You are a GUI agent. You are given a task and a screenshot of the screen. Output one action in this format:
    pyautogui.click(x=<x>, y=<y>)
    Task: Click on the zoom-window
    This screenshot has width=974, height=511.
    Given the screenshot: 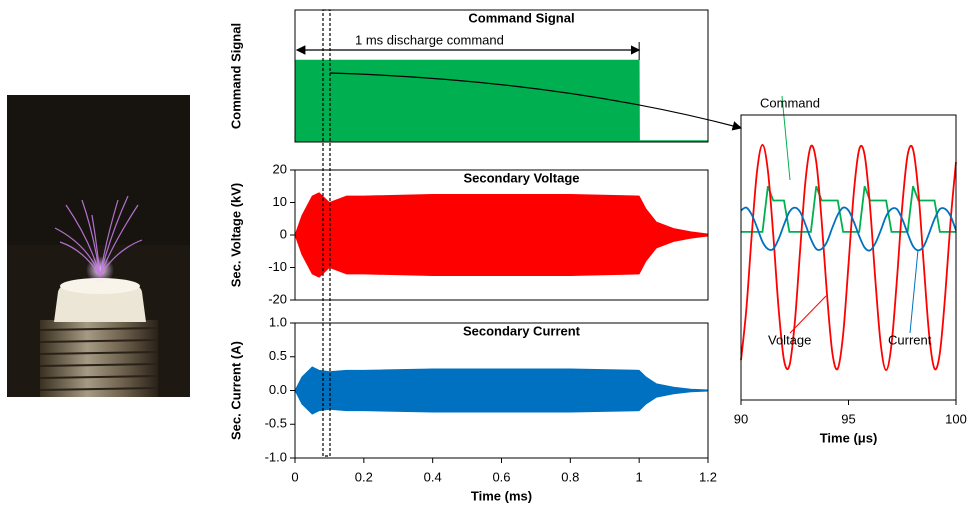 What is the action you would take?
    pyautogui.click(x=326, y=233)
    